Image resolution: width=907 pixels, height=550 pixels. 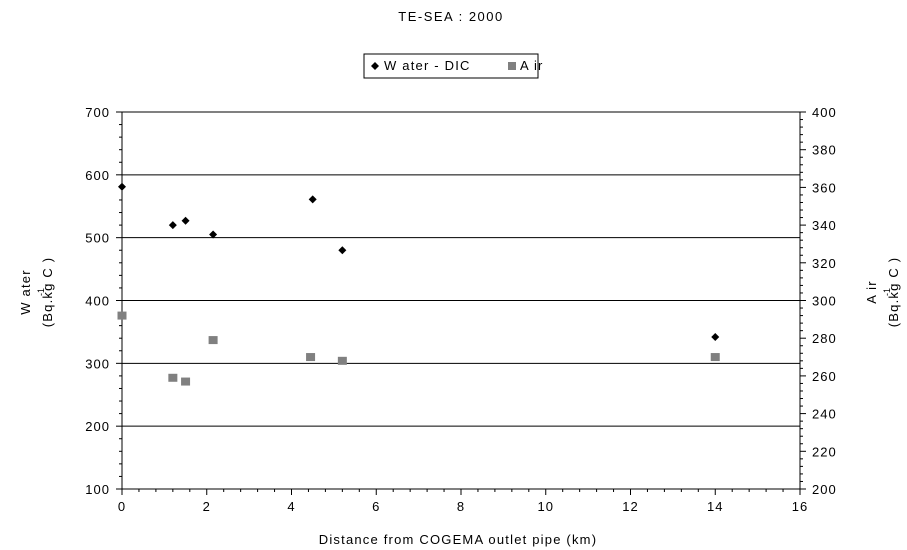 What do you see at coordinates (824, 263) in the screenshot?
I see `y-right-tick-label: 320` at bounding box center [824, 263].